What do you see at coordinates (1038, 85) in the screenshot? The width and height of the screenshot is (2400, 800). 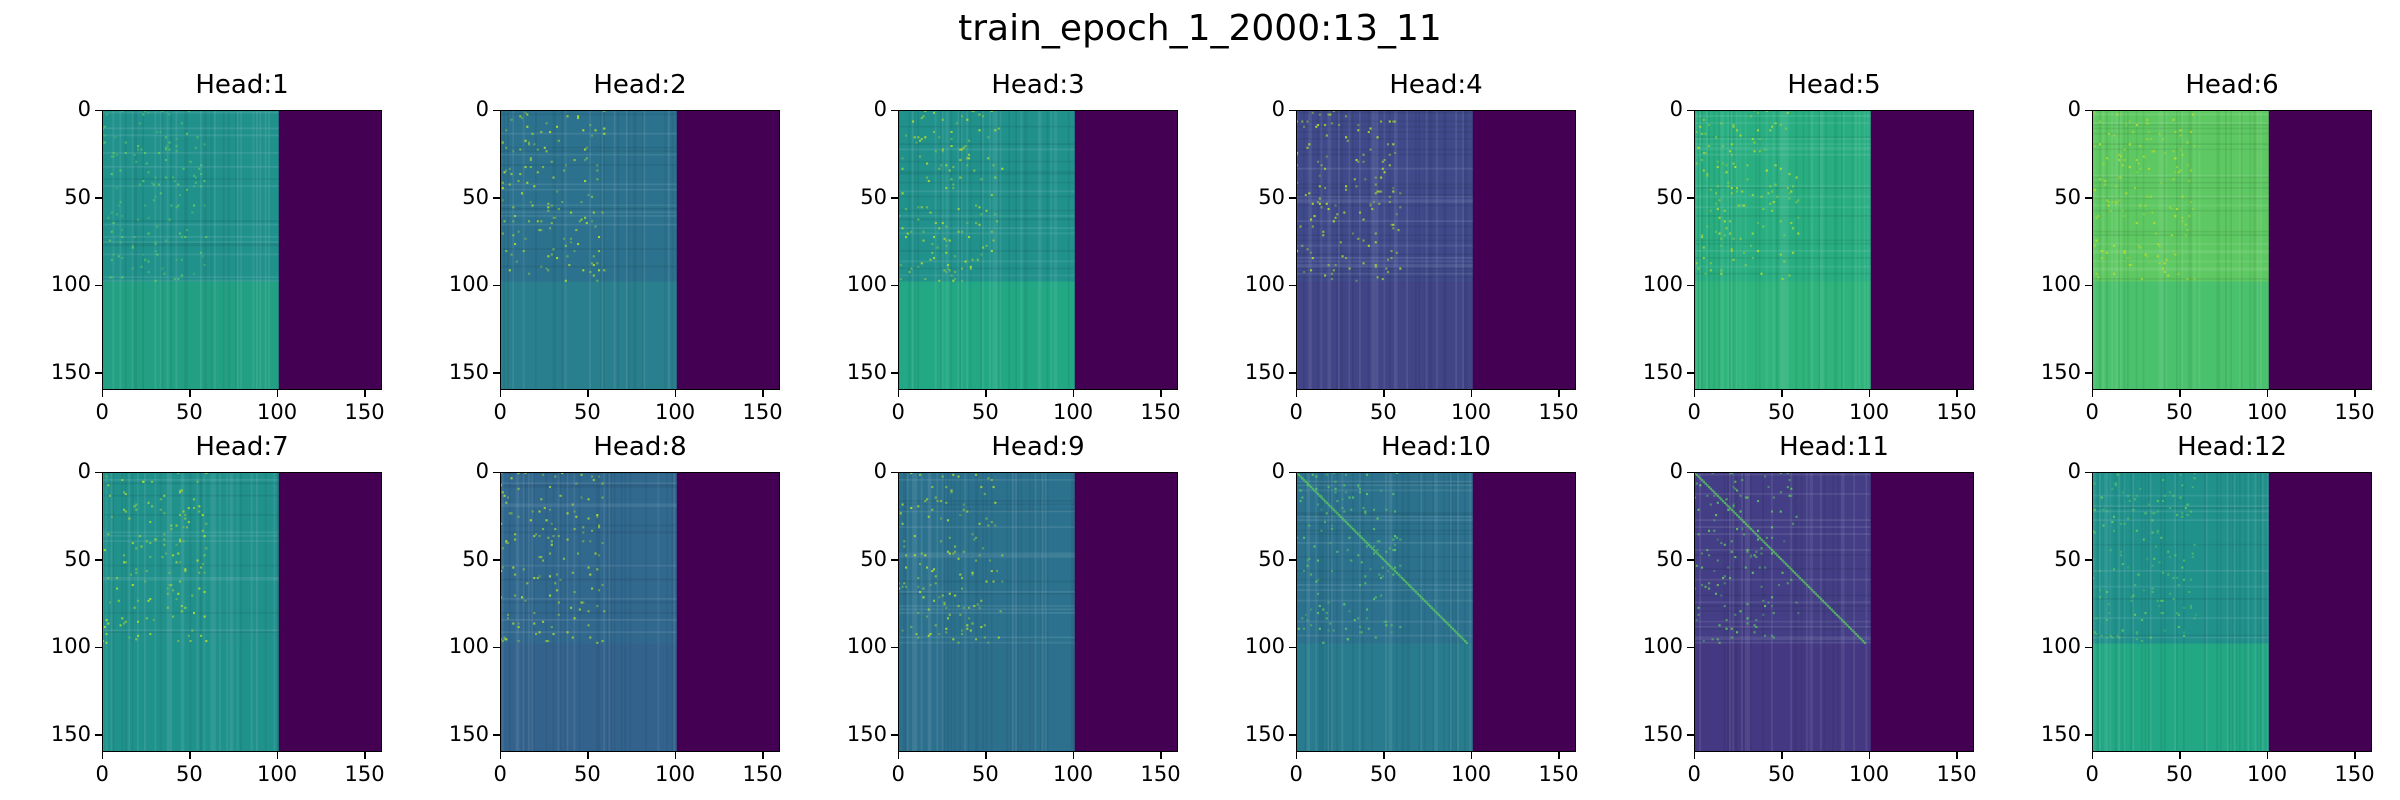 I see `panel-title: Head:3` at bounding box center [1038, 85].